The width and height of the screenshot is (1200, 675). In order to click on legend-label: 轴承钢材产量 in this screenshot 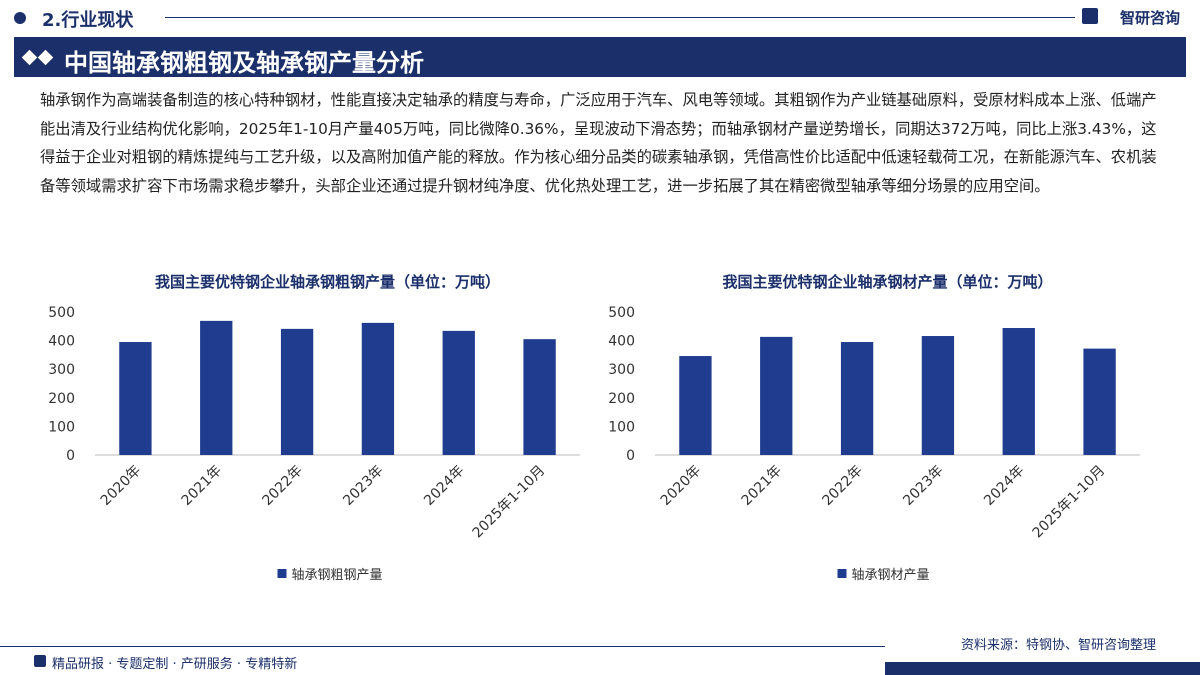, I will do `click(891, 575)`.